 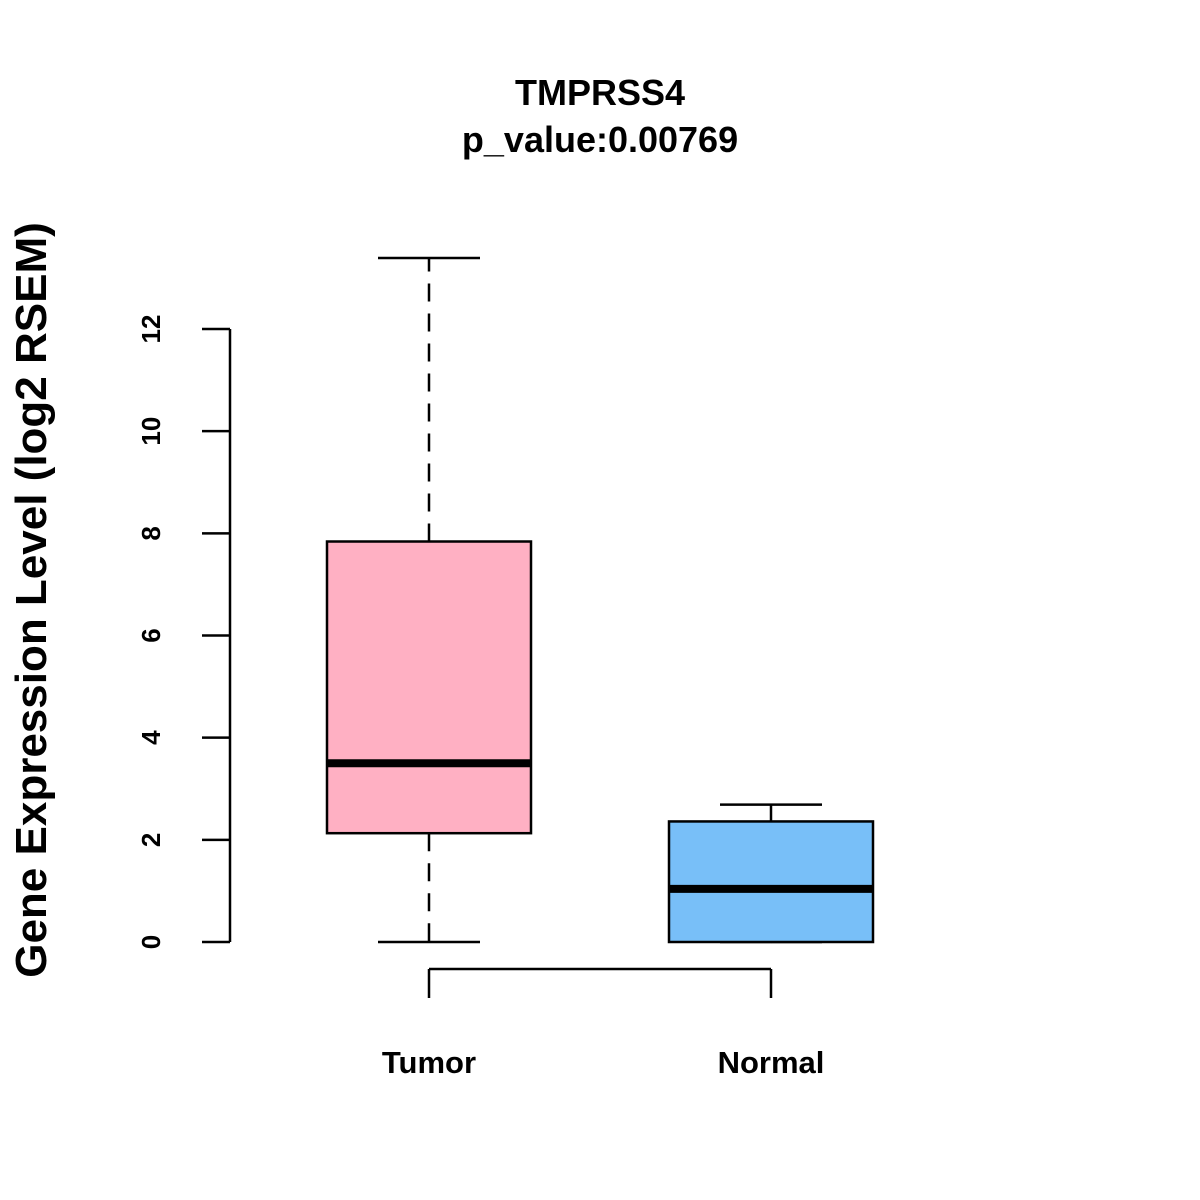 I want to click on box-normal, so click(x=771, y=873).